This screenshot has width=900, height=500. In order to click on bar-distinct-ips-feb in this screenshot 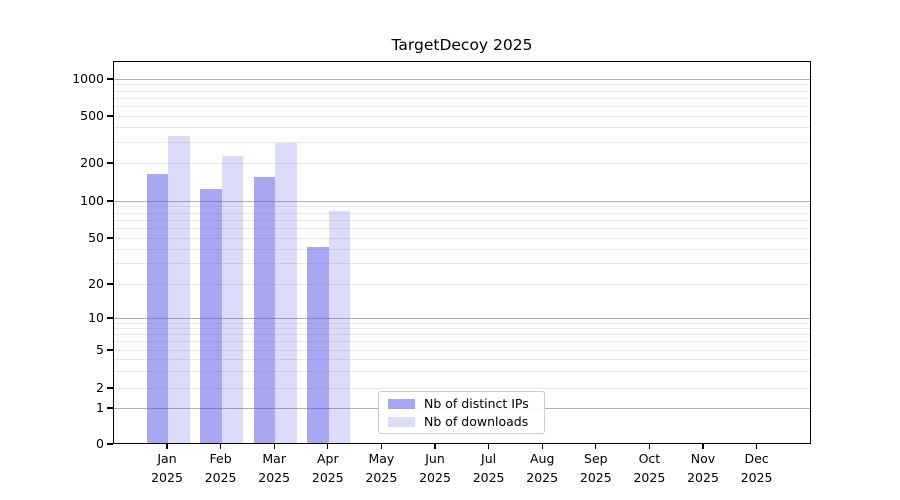, I will do `click(211, 315)`.